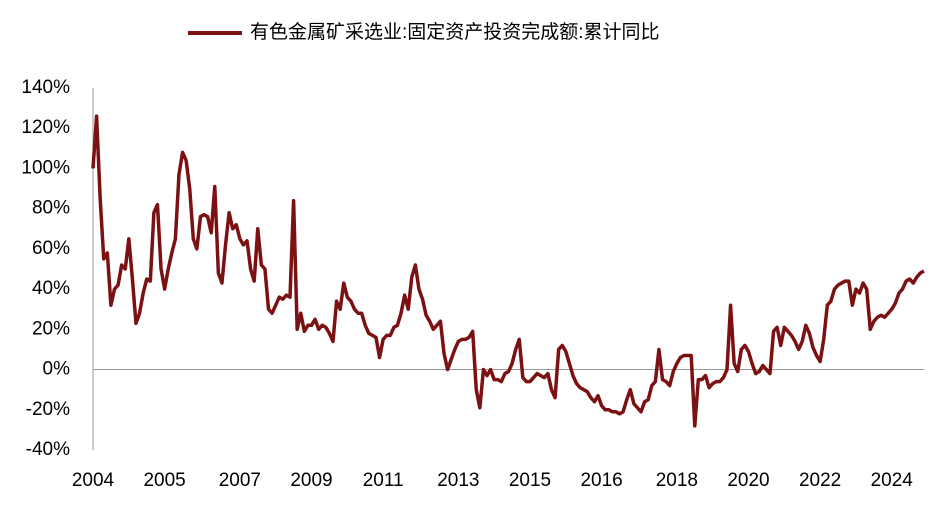  Describe the element at coordinates (455, 32) in the screenshot. I see `legend-label: 有色金属矿采选业:固定资产投资完成额:累计同比` at that location.